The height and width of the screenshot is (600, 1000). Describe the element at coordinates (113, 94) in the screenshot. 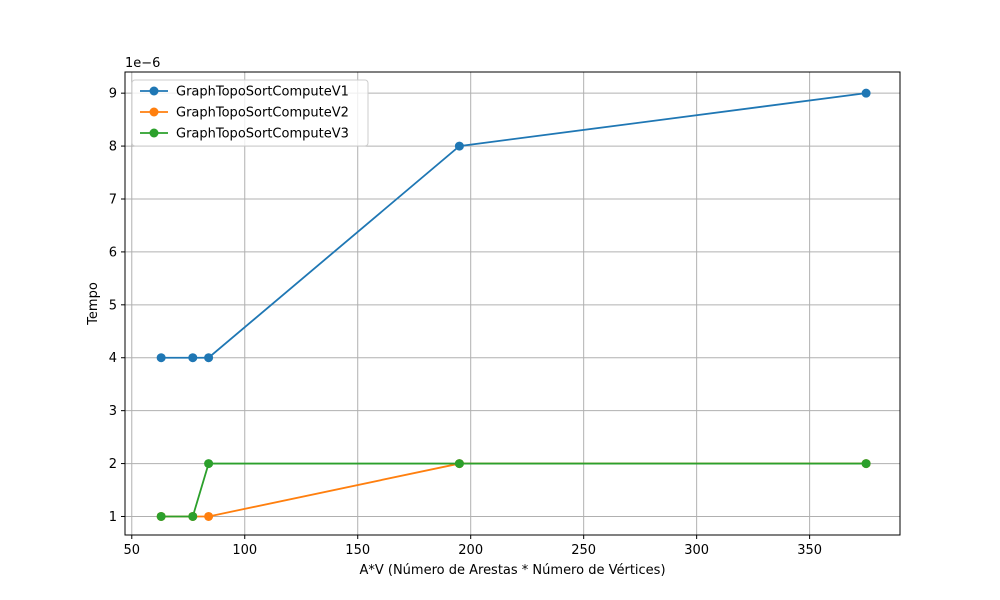

I see `y-tick-label: 9` at that location.